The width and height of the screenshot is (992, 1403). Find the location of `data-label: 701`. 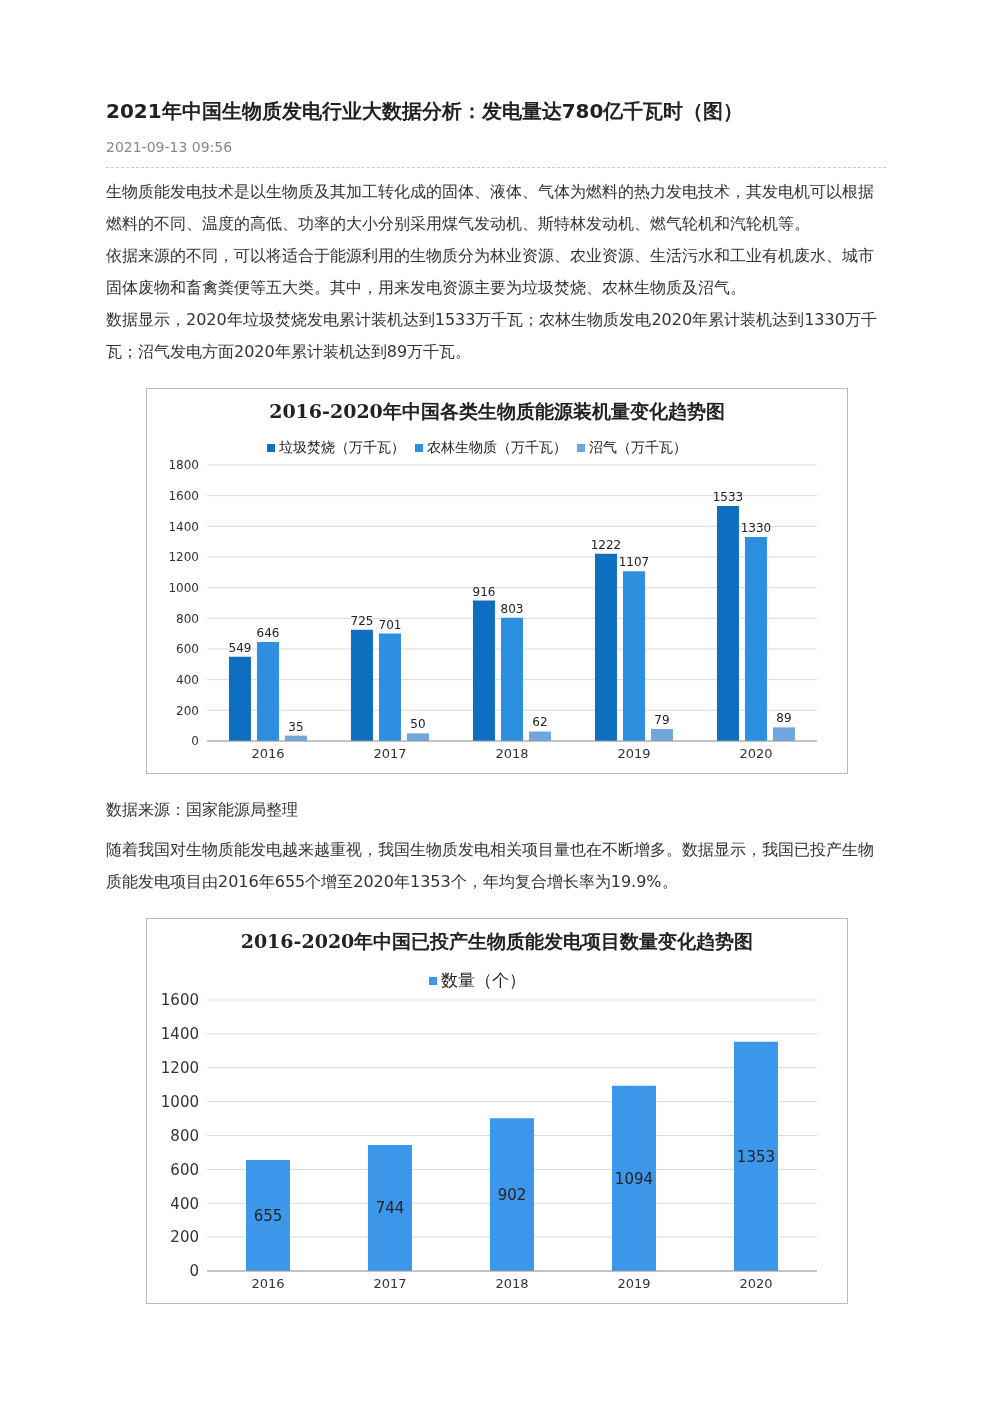

data-label: 701 is located at coordinates (390, 624).